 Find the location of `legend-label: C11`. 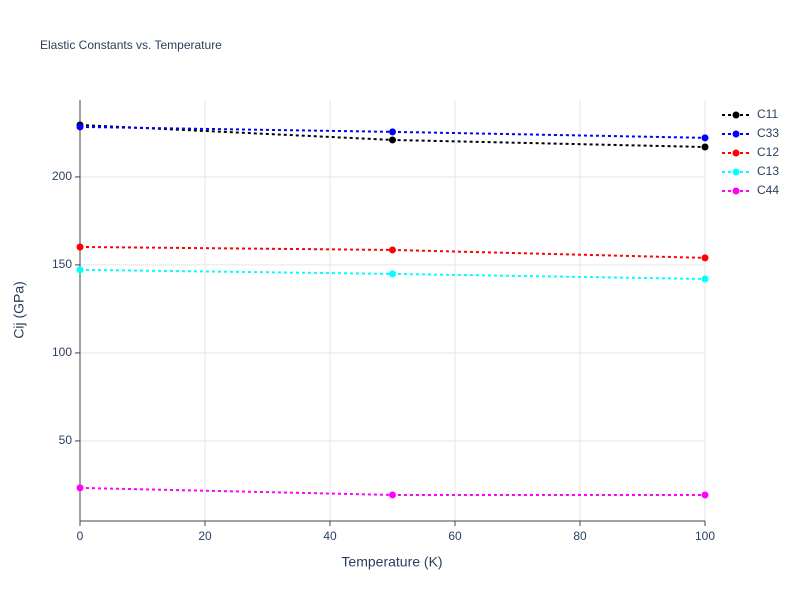

legend-label: C11 is located at coordinates (767, 114).